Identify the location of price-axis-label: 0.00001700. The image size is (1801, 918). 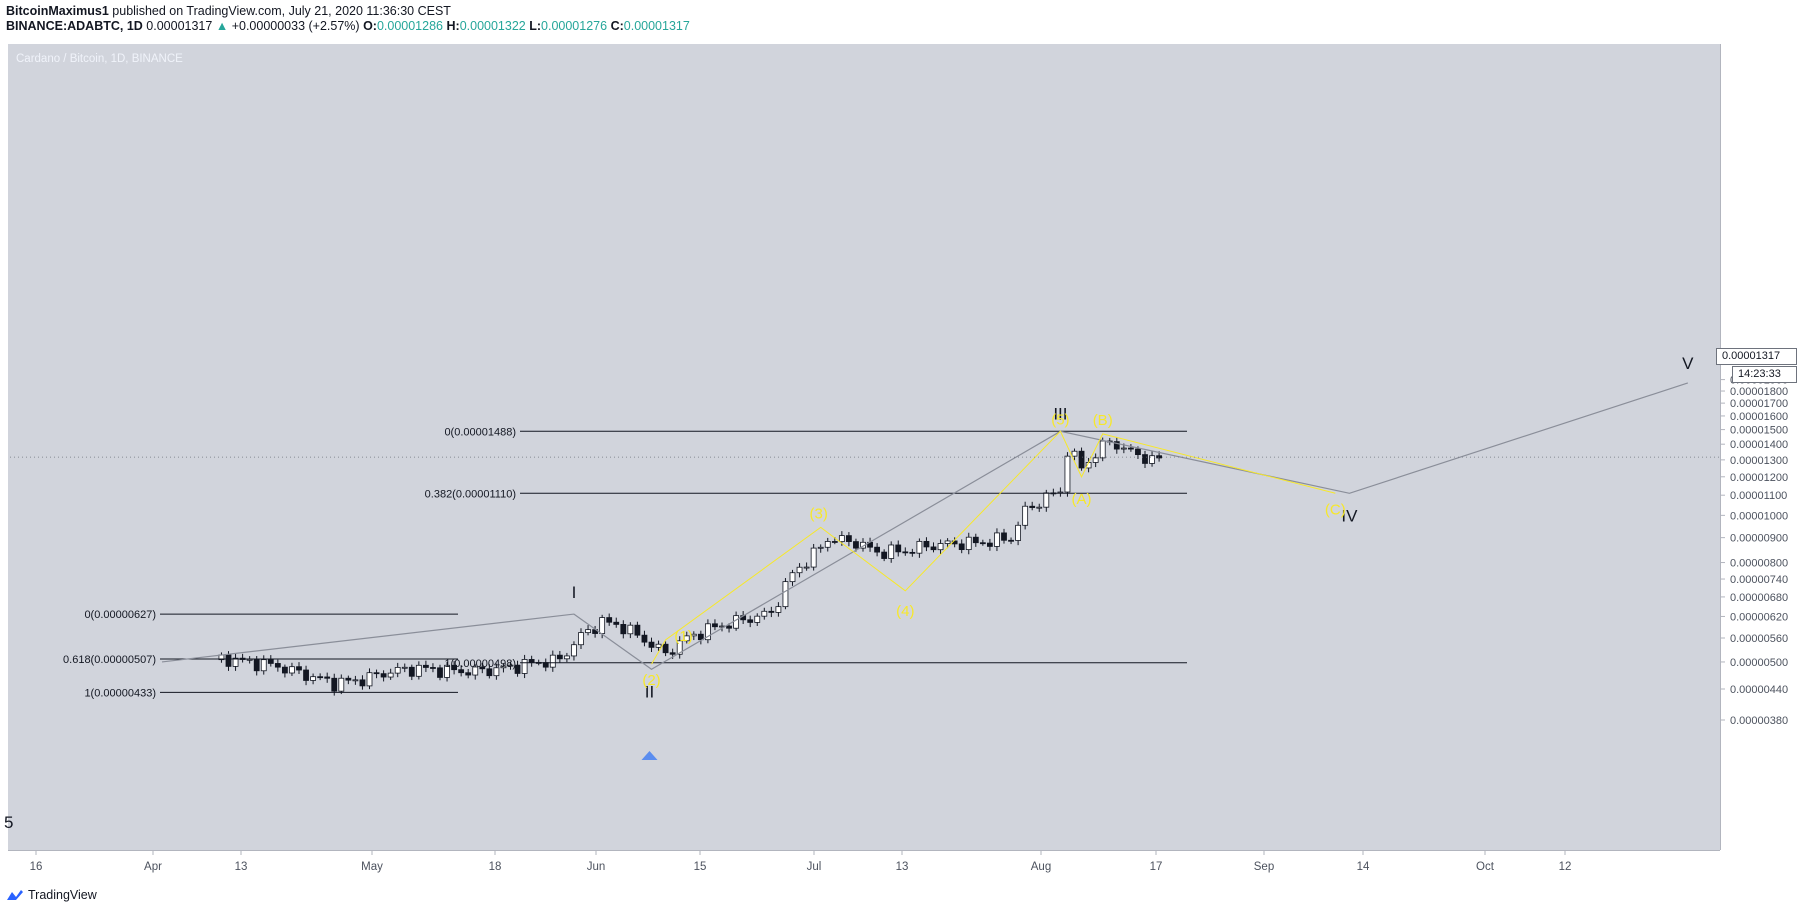
(1759, 404).